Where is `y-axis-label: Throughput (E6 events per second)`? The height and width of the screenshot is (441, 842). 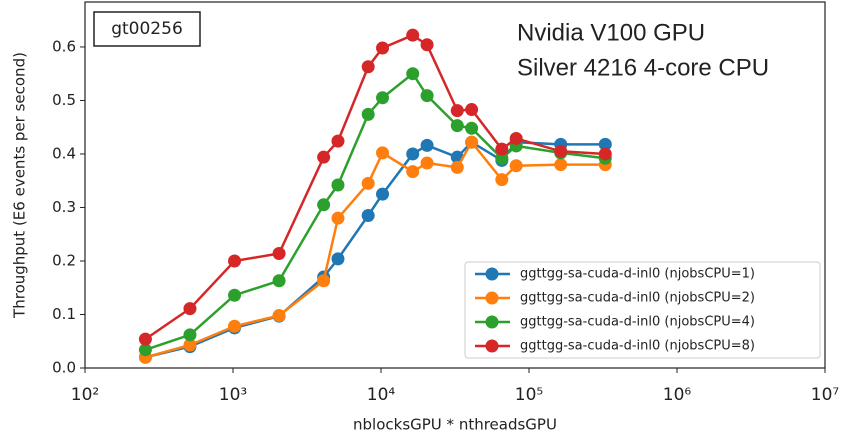 y-axis-label: Throughput (E6 events per second) is located at coordinates (20, 185).